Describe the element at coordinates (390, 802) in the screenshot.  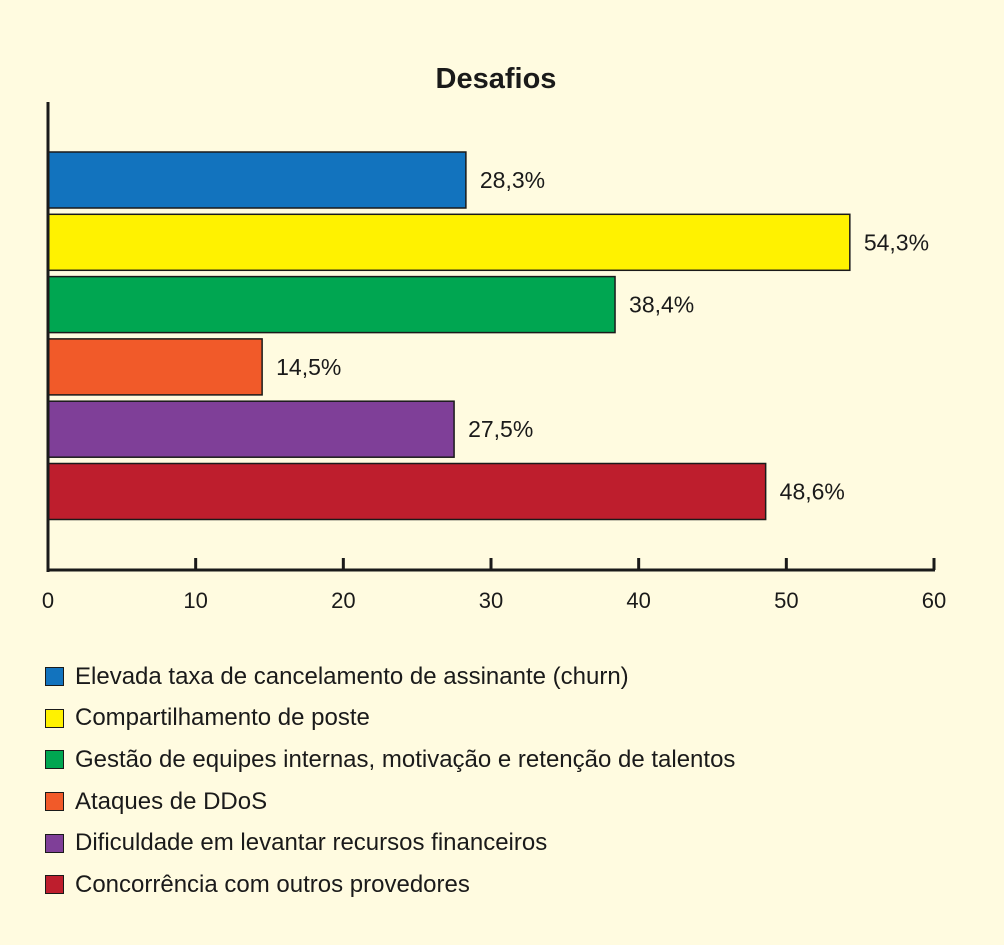
I see `legend-item: Ataques de DDoS` at that location.